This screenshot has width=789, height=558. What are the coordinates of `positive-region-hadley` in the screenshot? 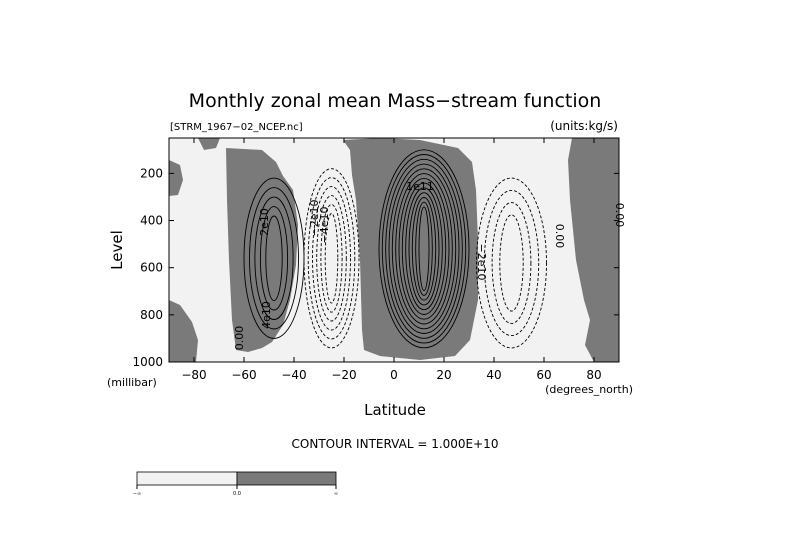 It's located at (410, 249).